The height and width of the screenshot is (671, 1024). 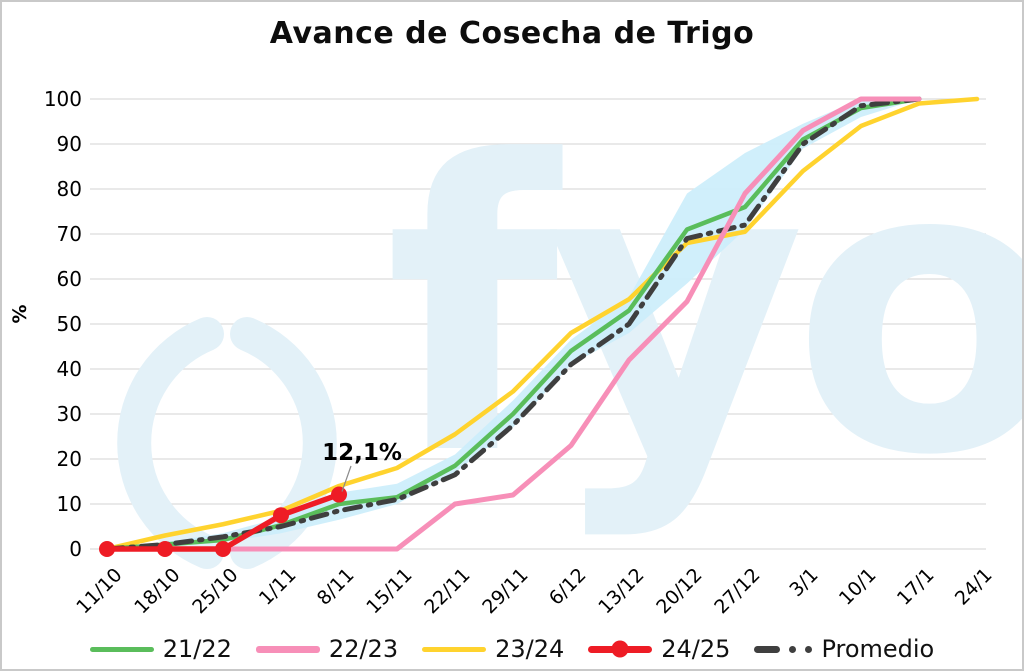 I want to click on legend-item-21-22: 21/22, so click(x=160, y=649).